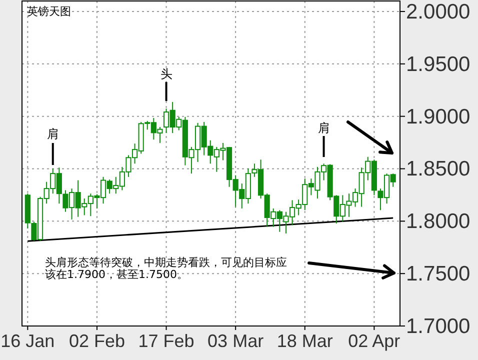 The height and width of the screenshot is (360, 478). I want to click on x-tick-label: 02 Feb, so click(96, 341).